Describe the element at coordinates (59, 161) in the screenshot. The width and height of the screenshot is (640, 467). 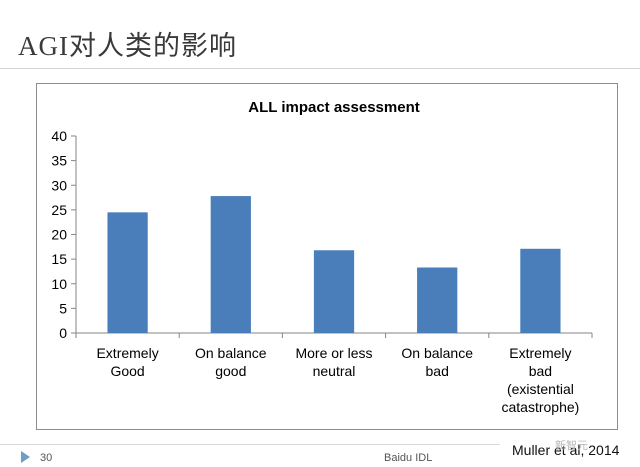
I see `y-tick-label: 35` at that location.